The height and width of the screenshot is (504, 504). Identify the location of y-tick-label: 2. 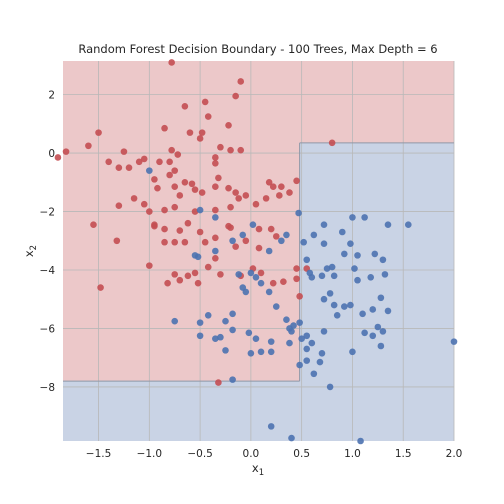
(51, 96).